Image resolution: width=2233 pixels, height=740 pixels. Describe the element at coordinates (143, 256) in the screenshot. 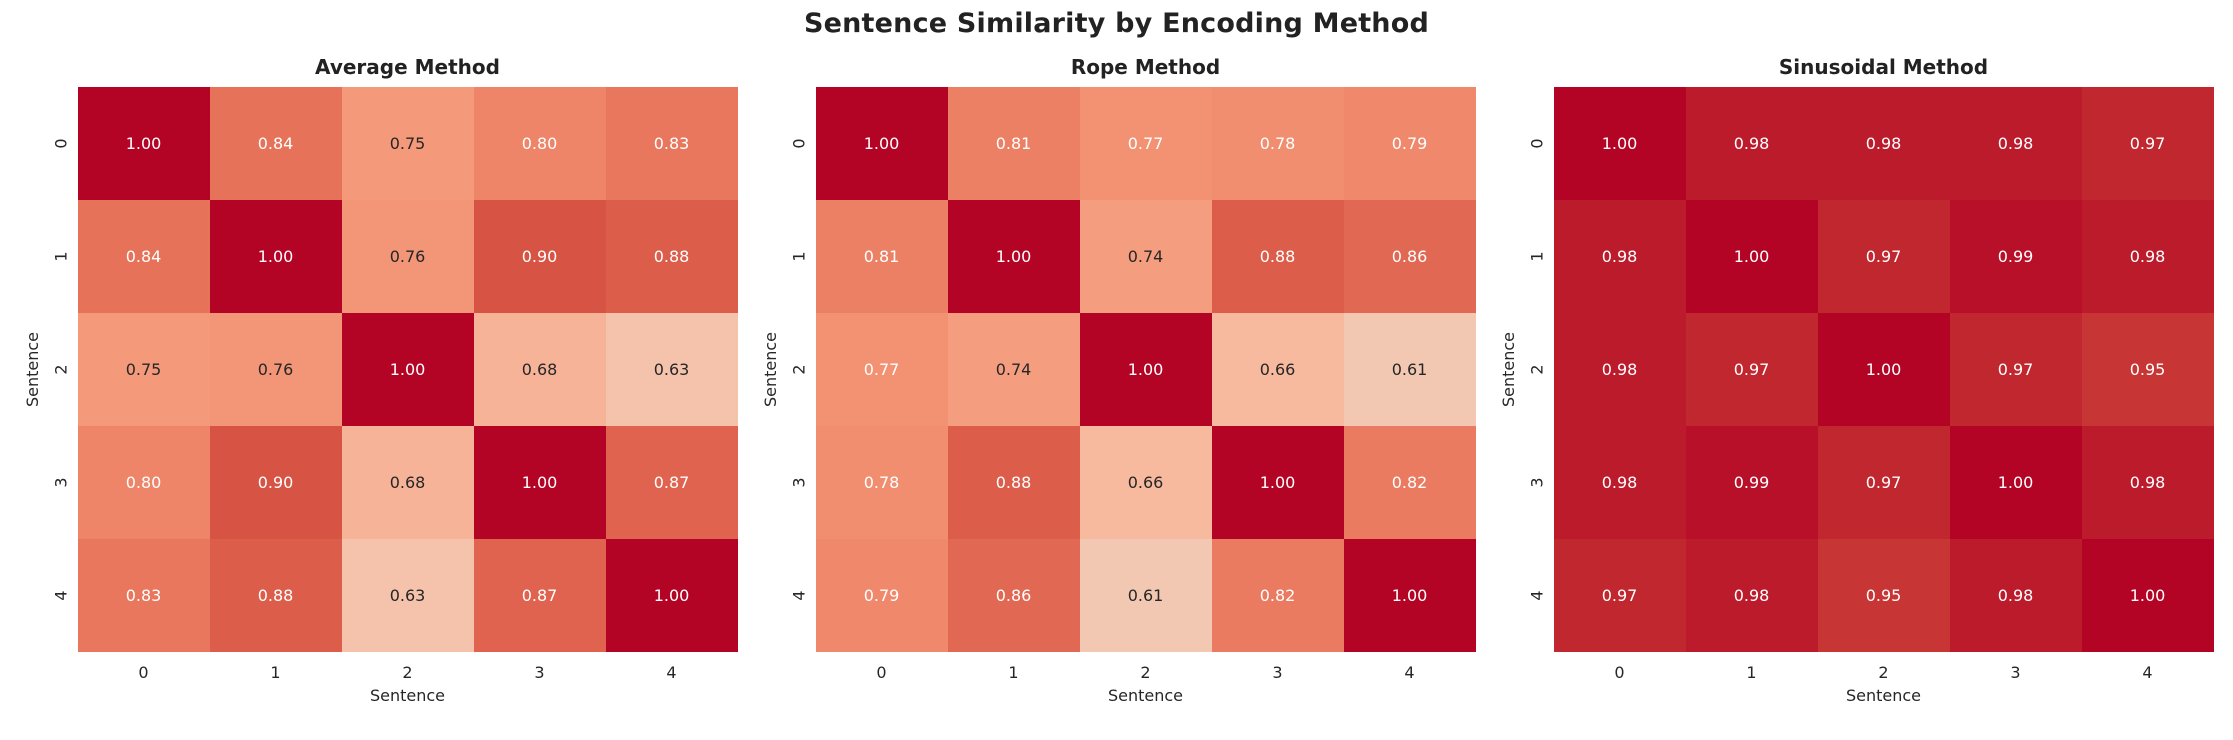

I see `heatmap-cell: 0.84` at that location.